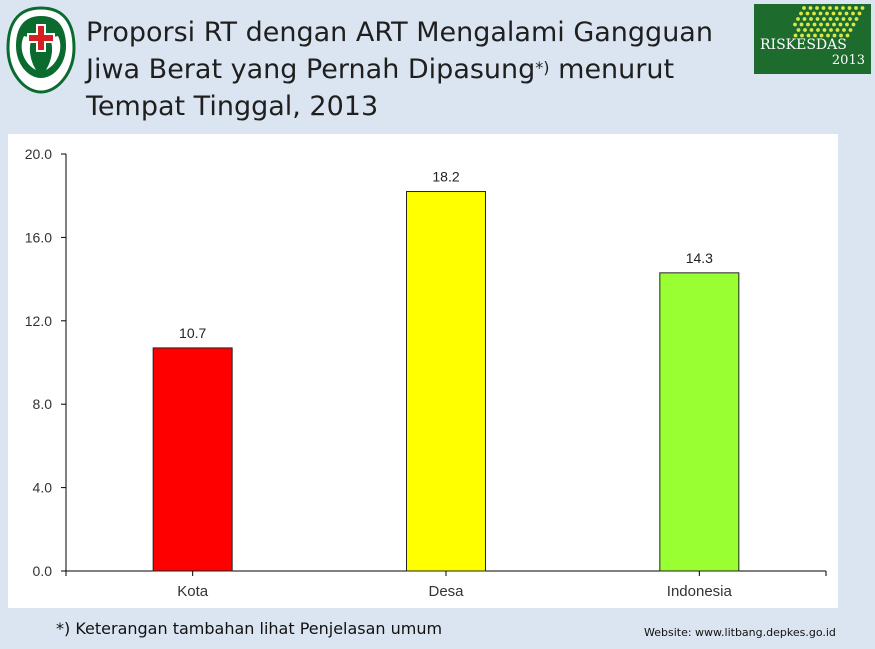 This screenshot has height=649, width=875. What do you see at coordinates (38, 154) in the screenshot?
I see `y-tick-label: 20.0` at bounding box center [38, 154].